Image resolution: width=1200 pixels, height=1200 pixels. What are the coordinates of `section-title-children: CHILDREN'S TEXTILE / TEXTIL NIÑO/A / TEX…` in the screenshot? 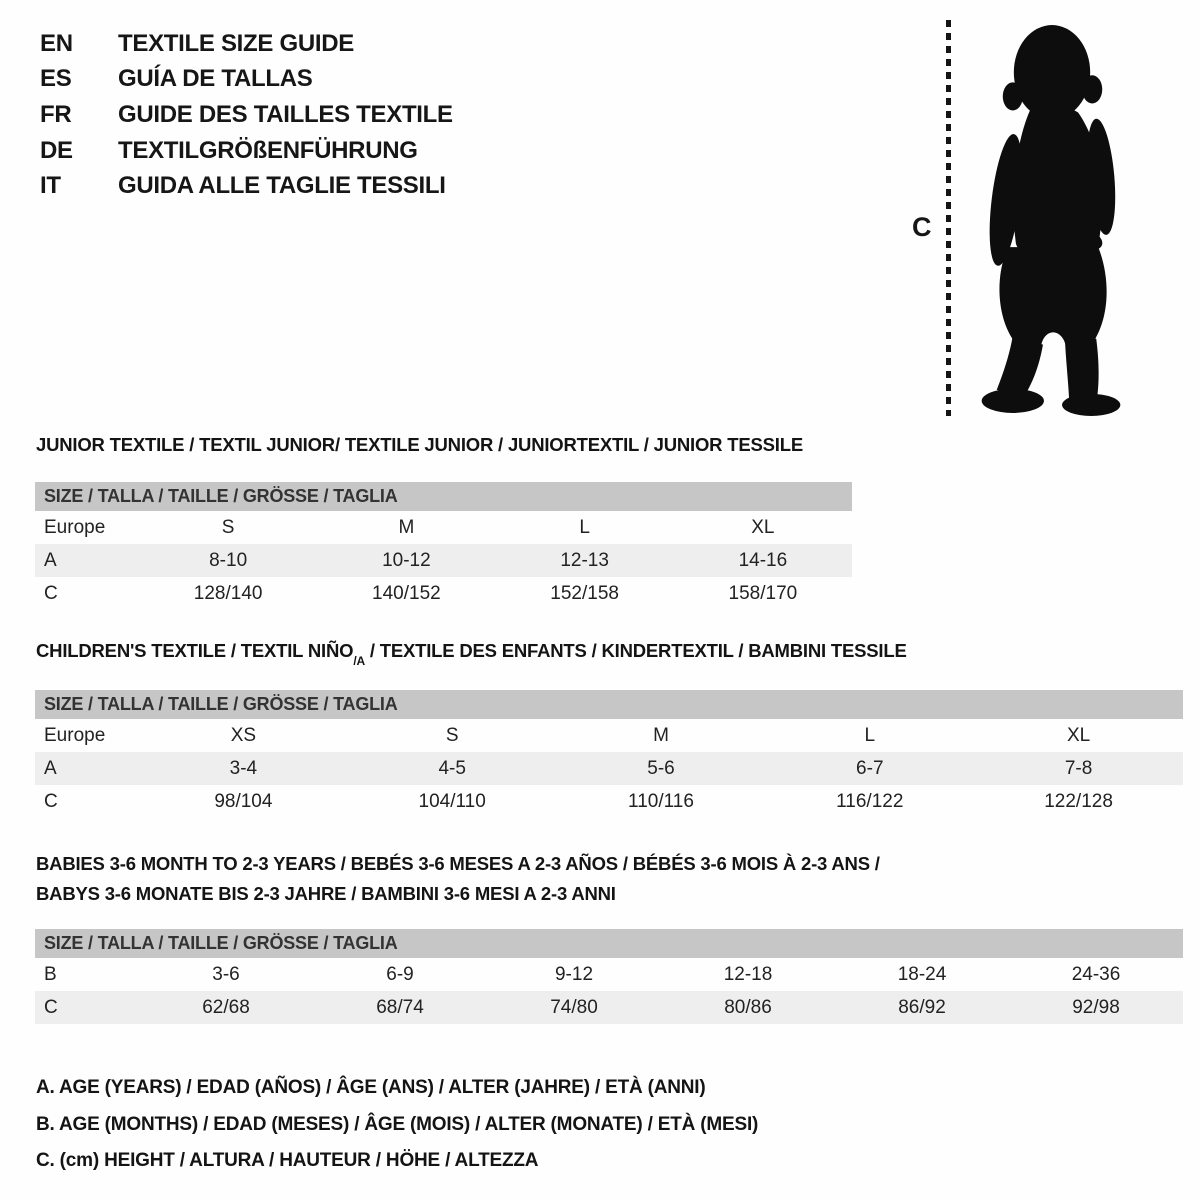 It's located at (471, 654).